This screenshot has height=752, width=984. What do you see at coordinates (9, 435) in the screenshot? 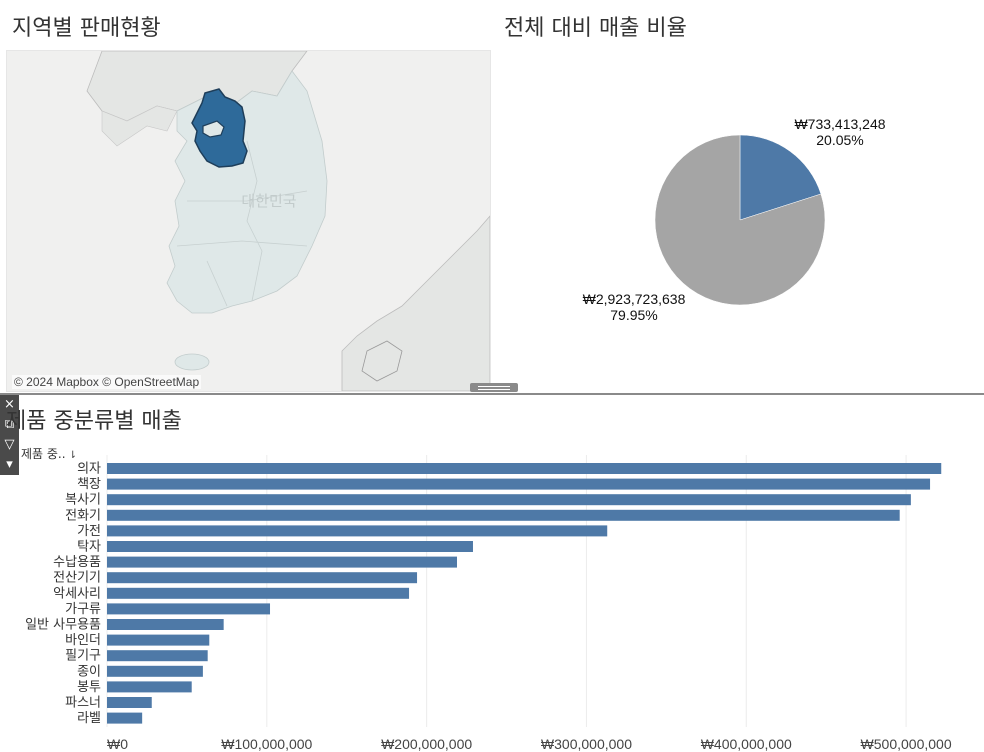
I see `worksheet-toolbar: × ⧉ ▽ ▾` at bounding box center [9, 435].